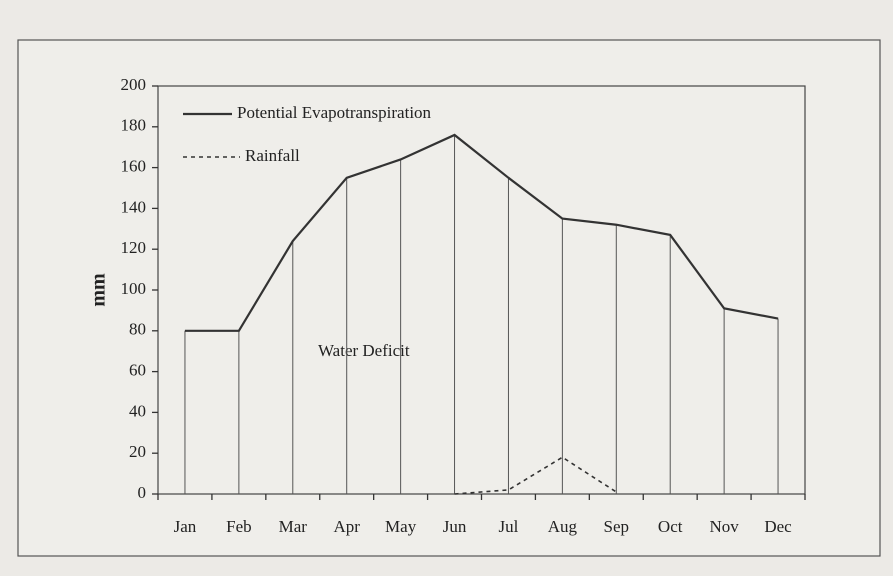 This screenshot has height=576, width=893. Describe the element at coordinates (134, 247) in the screenshot. I see `y-tick-label: 120` at that location.